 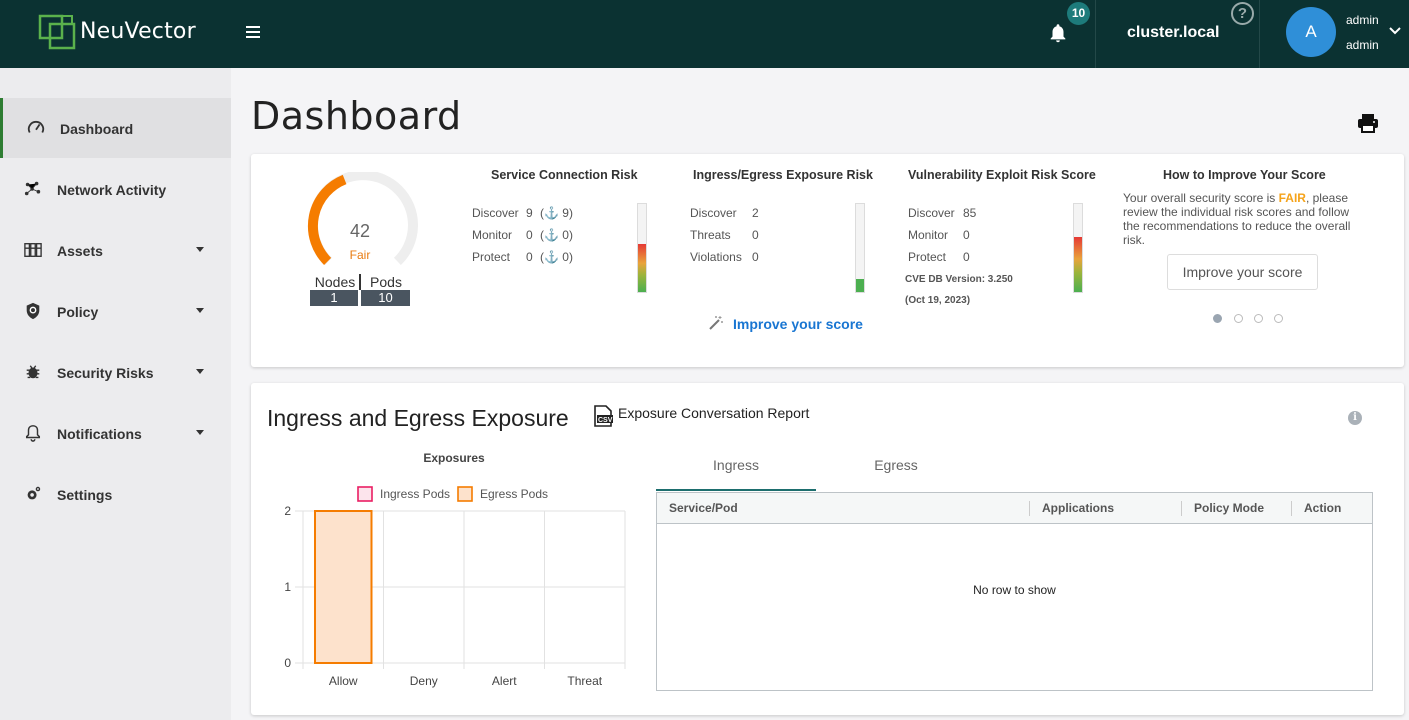 I want to click on column-header-applications: Applications, so click(x=1078, y=508).